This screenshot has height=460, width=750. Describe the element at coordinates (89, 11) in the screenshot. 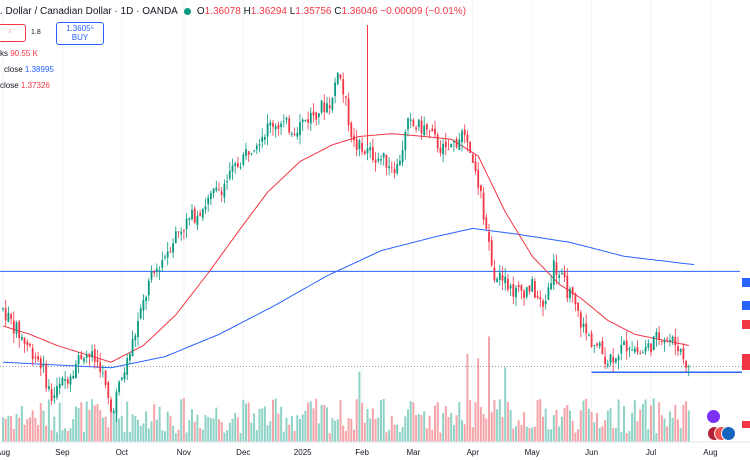

I see `symbol-title: . Dollar / Canadian Dollar · 1D · OANDA` at that location.